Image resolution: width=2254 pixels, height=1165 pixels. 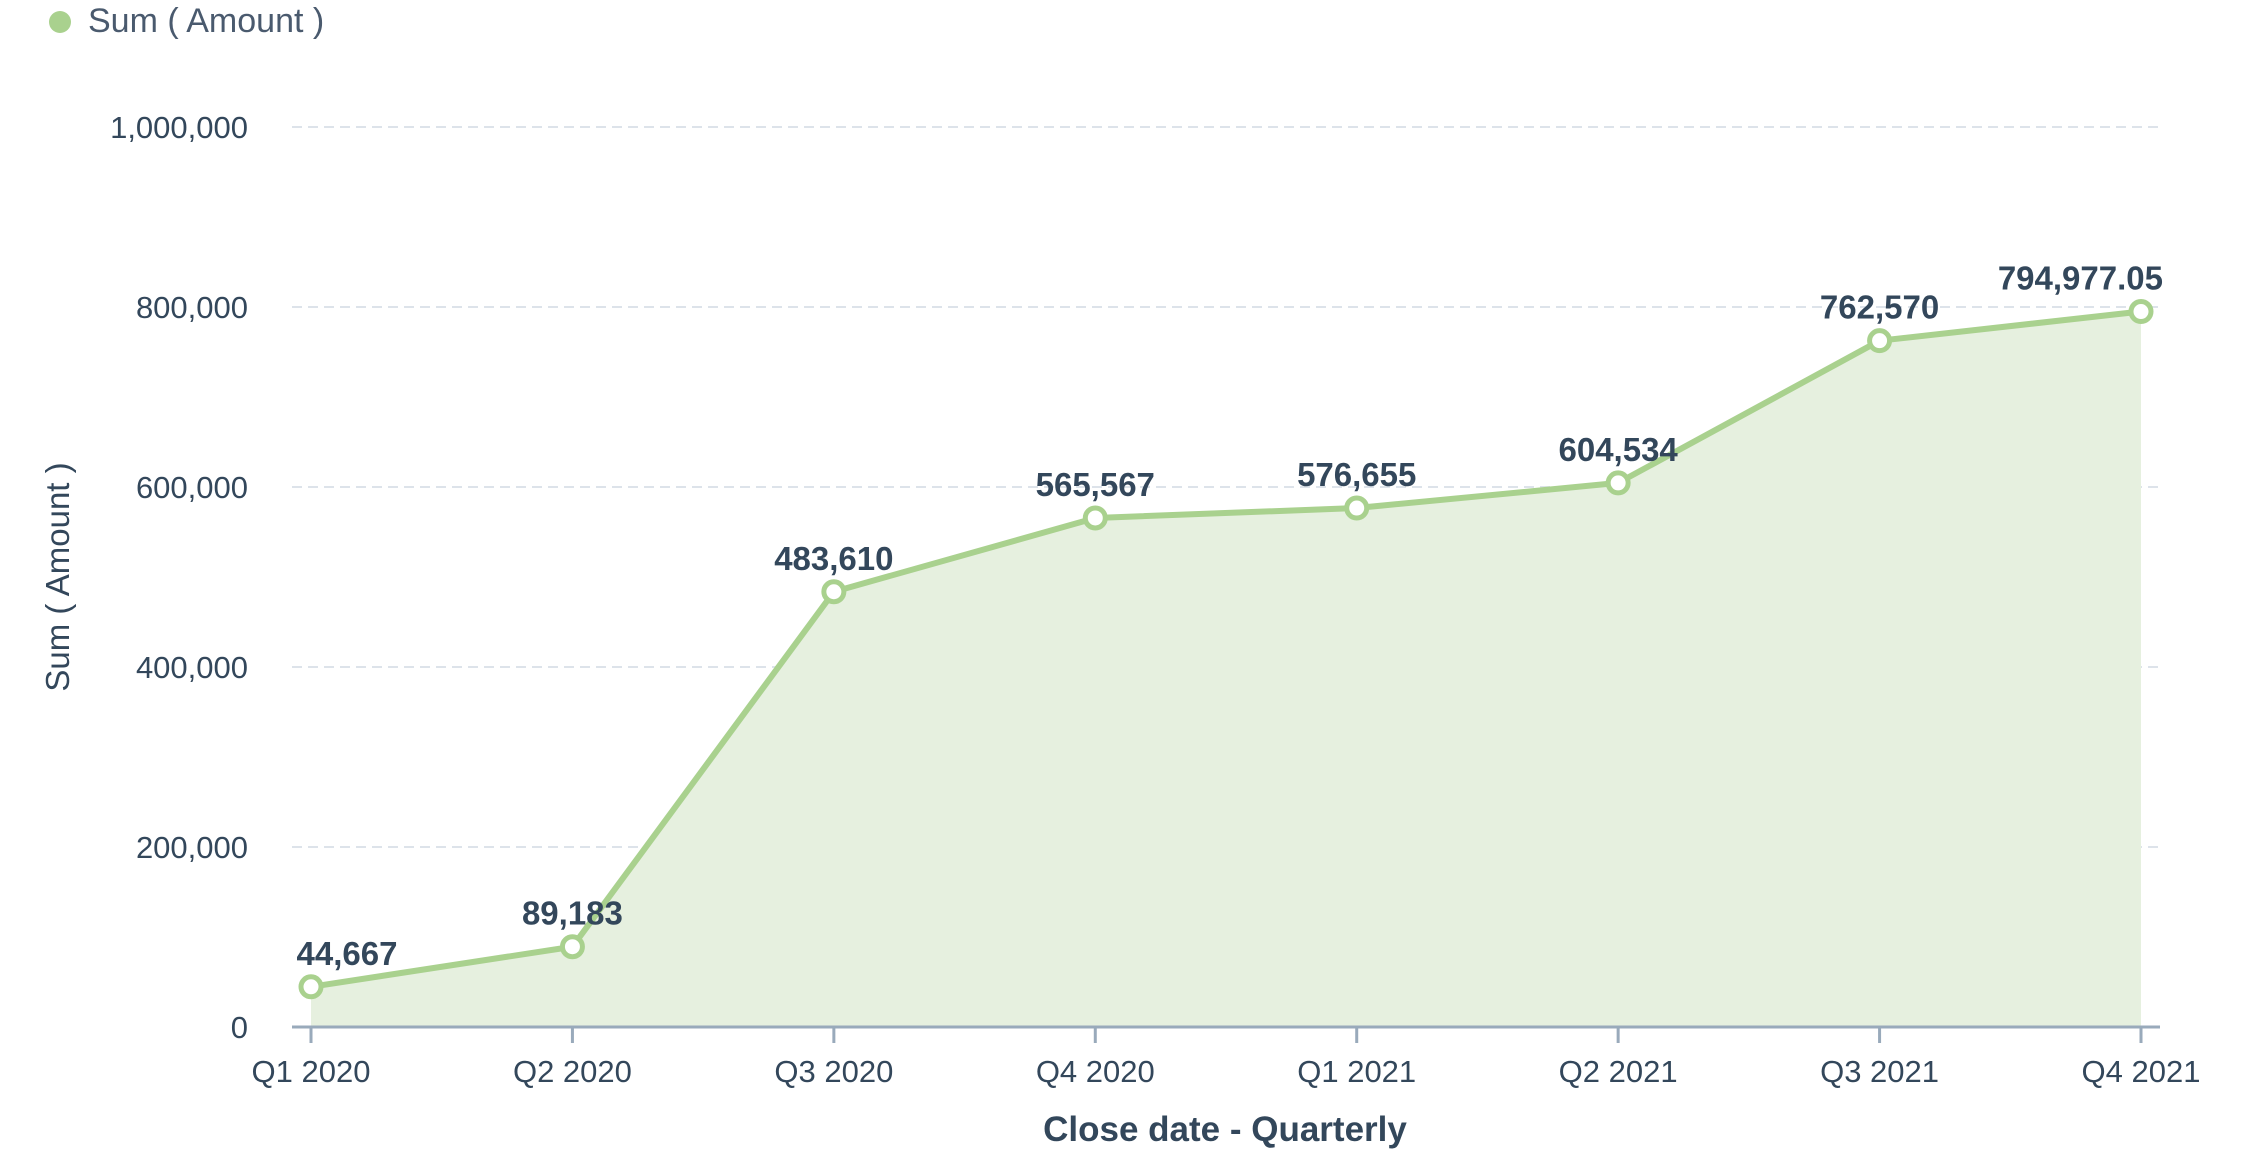 I want to click on y-tick-label: 800,000, so click(x=192, y=307).